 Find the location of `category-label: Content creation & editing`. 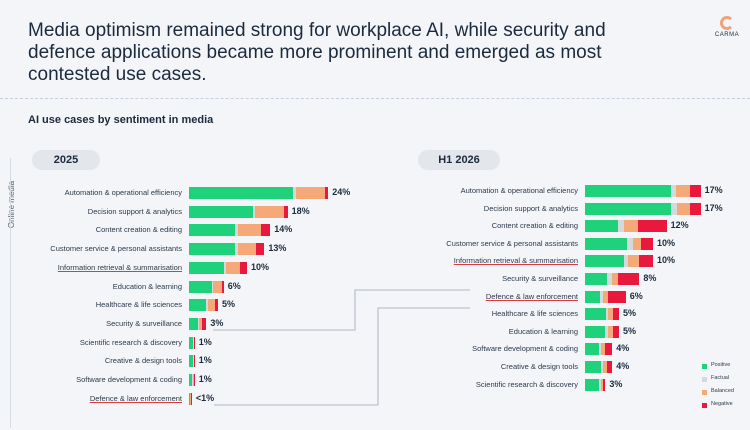

category-label: Content creation & editing is located at coordinates (138, 230).